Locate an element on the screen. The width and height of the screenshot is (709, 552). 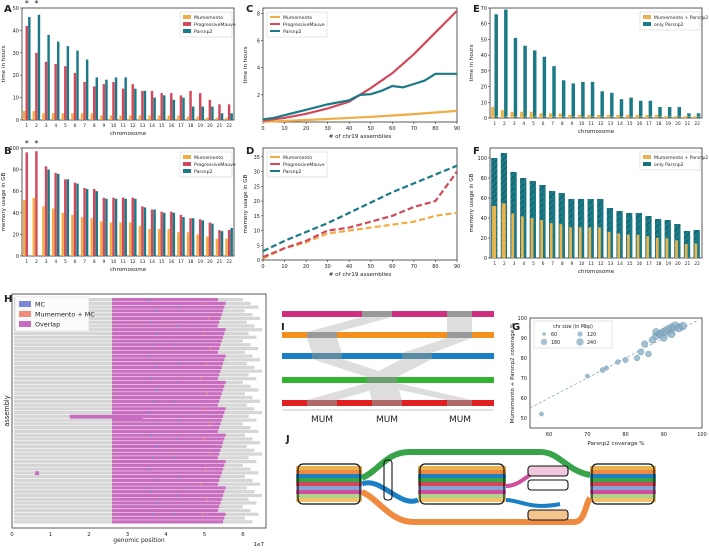
y-axis-label-F: memory usage in GB is located at coordinates (472, 202).